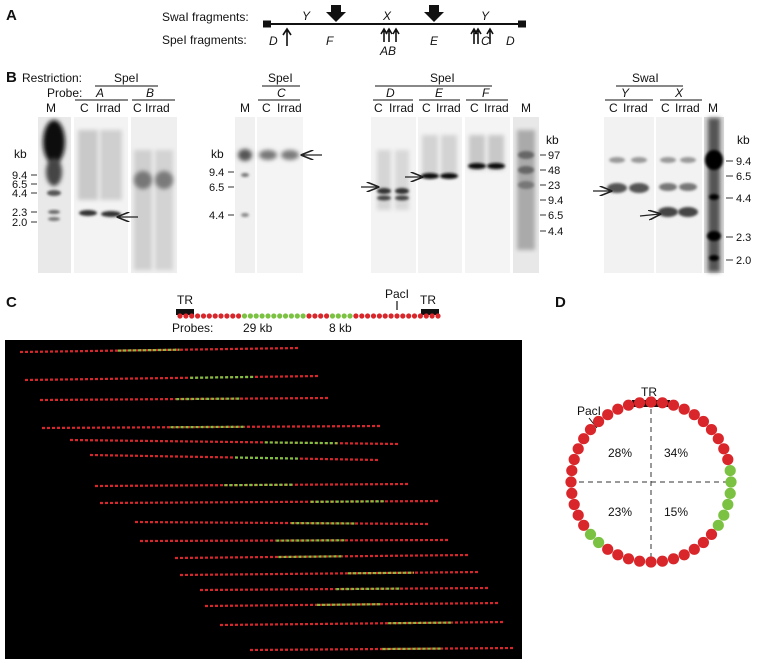 Image resolution: width=760 pixels, height=663 pixels. What do you see at coordinates (387, 51) in the screenshot?
I see `spei-fragment-label: AB` at bounding box center [387, 51].